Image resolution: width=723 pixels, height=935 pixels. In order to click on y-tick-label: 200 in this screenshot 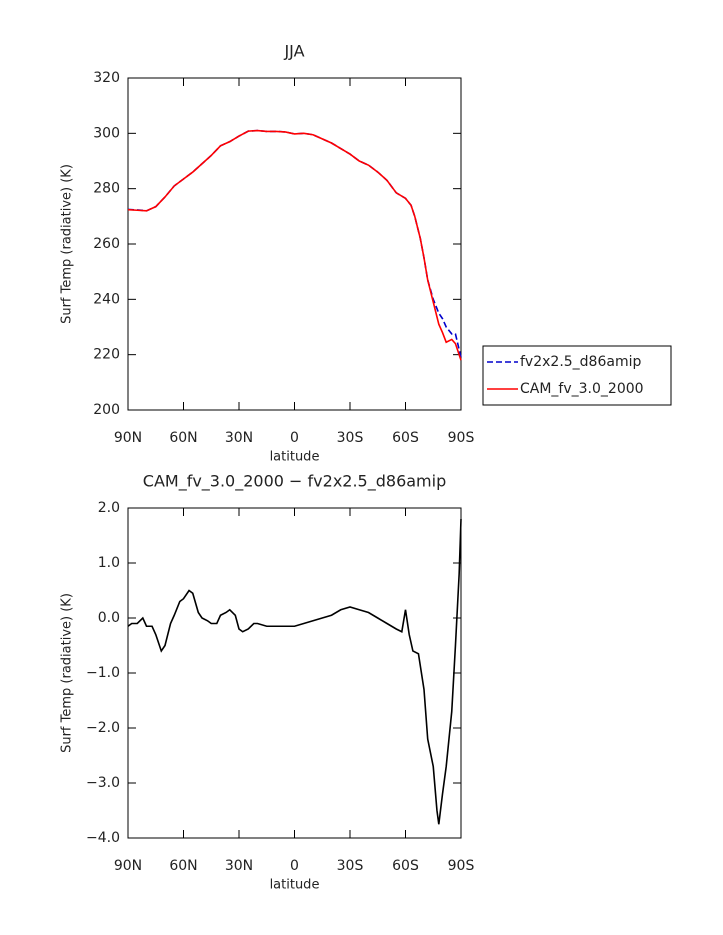, I will do `click(106, 410)`.